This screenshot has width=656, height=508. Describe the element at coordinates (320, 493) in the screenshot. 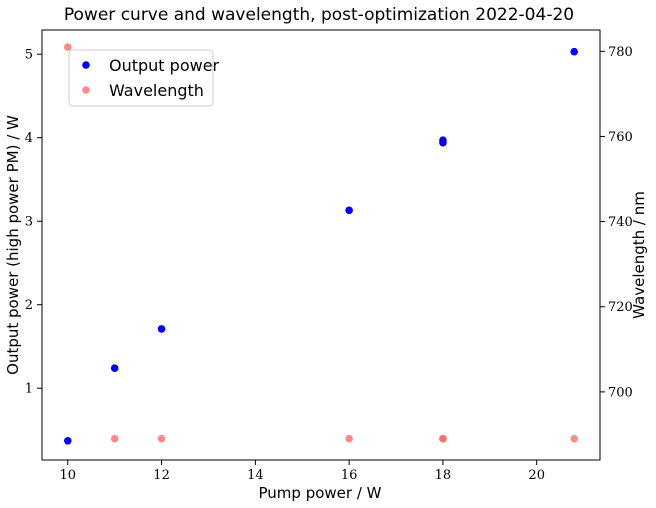

I see `x-axis-label: Pump power / W` at that location.